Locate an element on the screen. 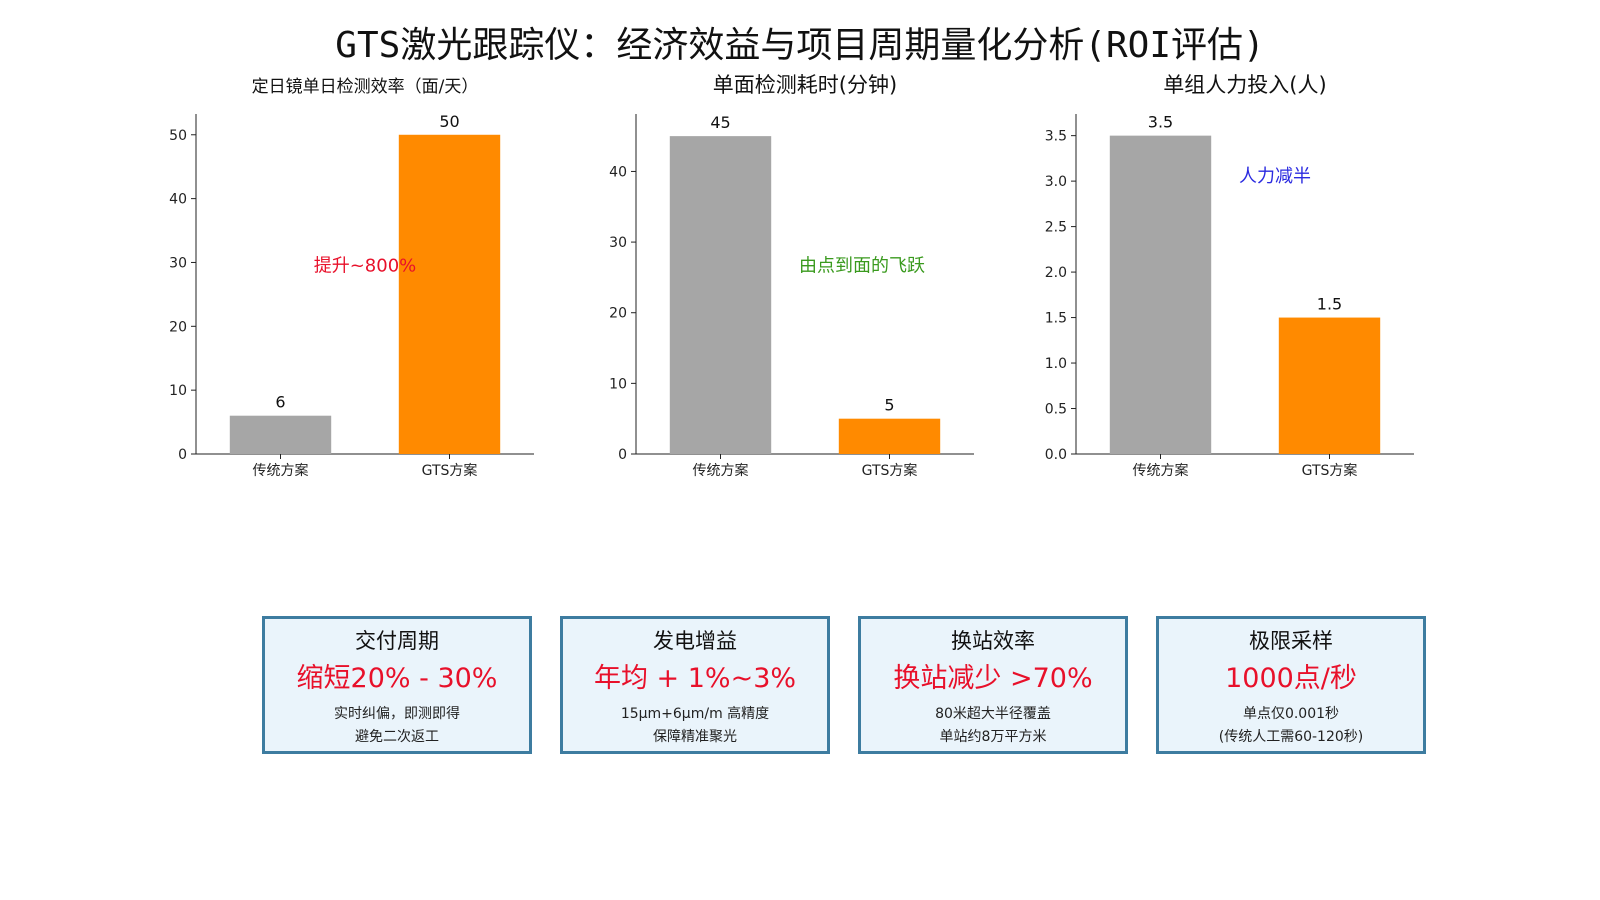 This screenshot has height=900, width=1600. card-desc: (传统人工需60-120秒) is located at coordinates (1291, 737).